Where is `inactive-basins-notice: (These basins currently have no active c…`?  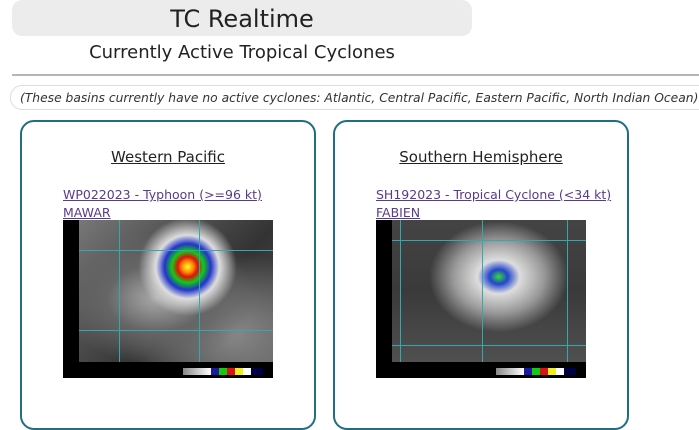
inactive-basins-notice: (These basins currently have no active c… is located at coordinates (354, 97).